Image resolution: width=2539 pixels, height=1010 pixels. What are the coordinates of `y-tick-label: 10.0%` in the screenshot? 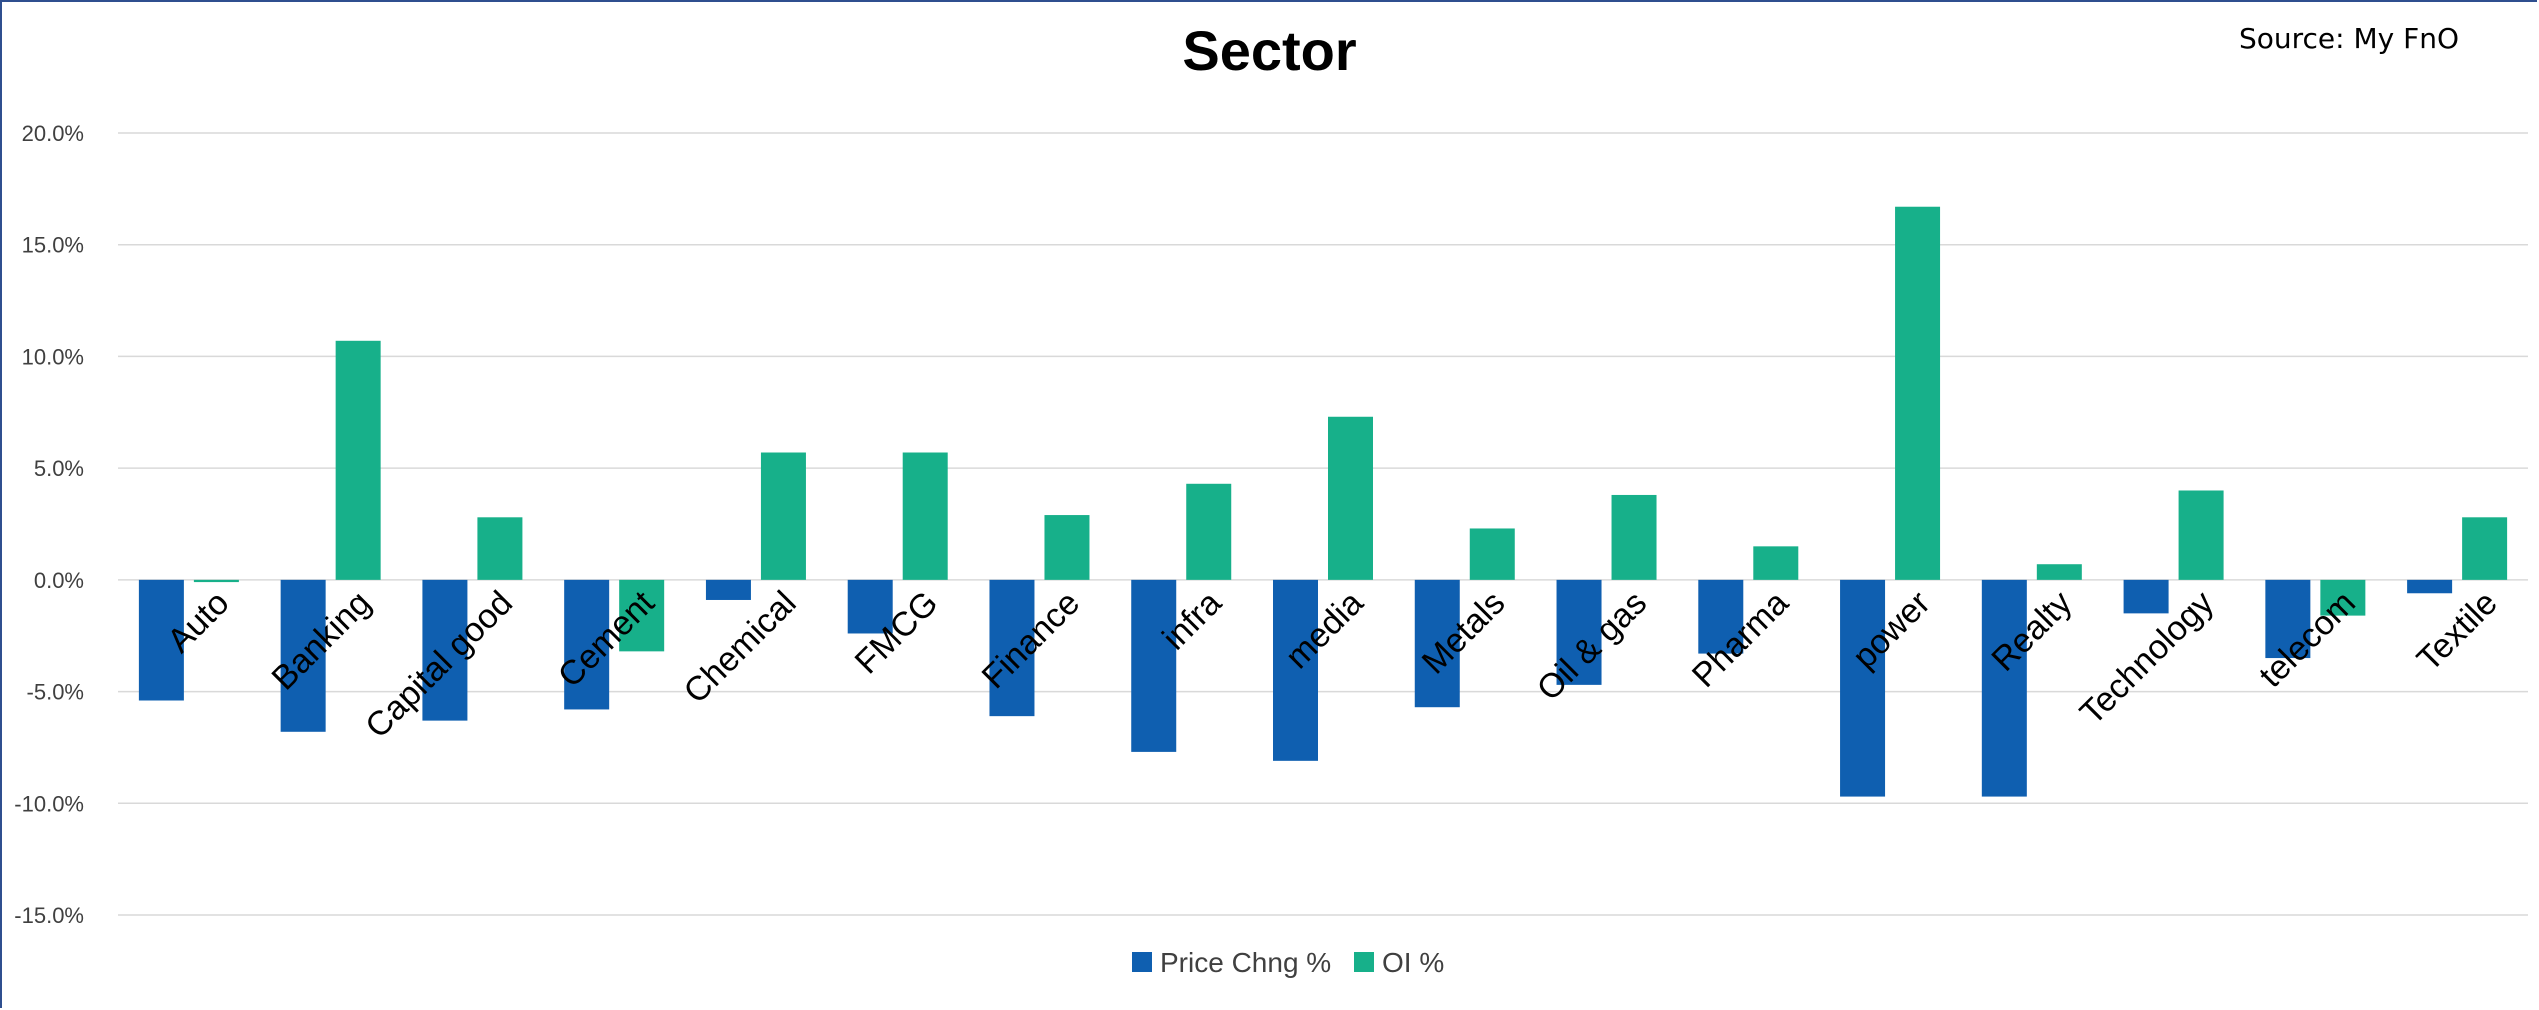 It's located at (53, 356).